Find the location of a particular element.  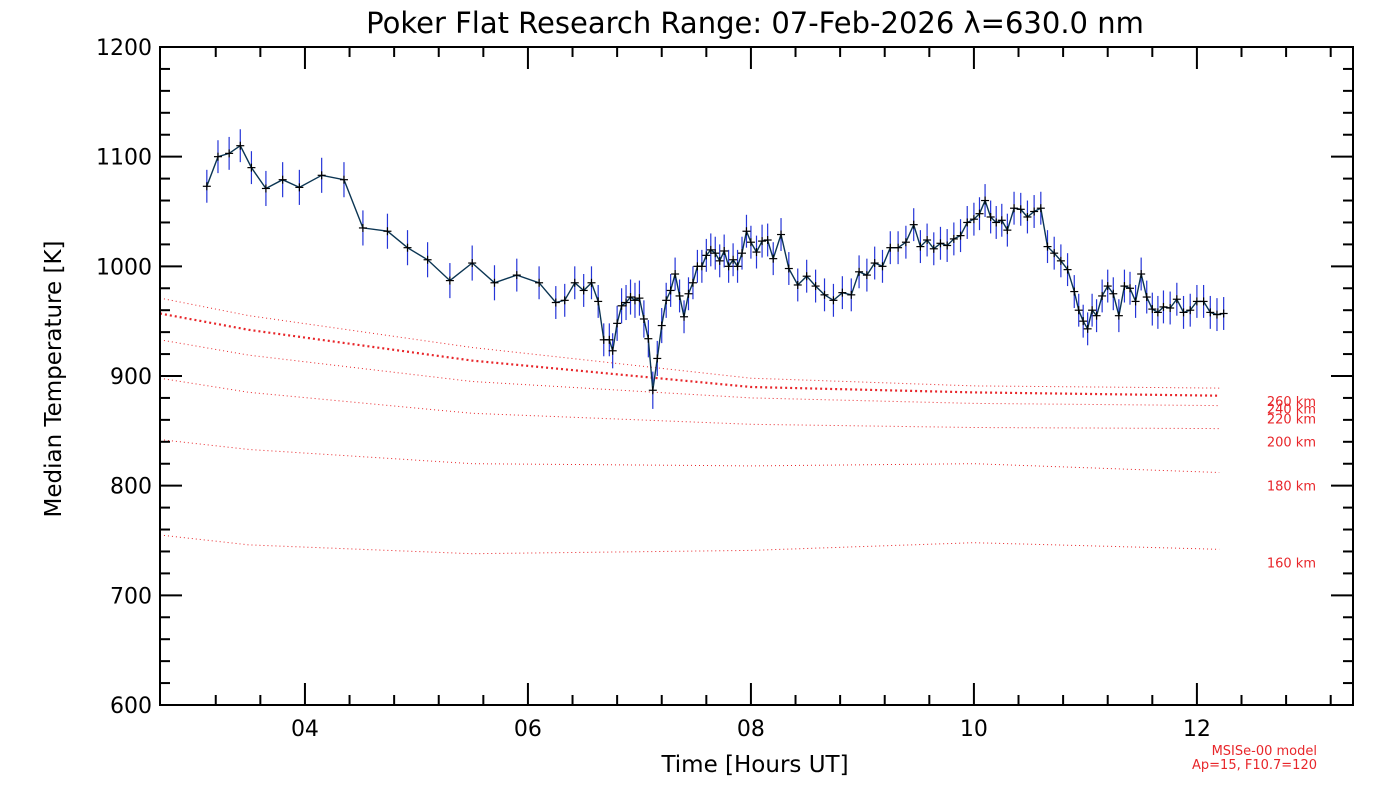

x-tick-label: 04 is located at coordinates (305, 729).